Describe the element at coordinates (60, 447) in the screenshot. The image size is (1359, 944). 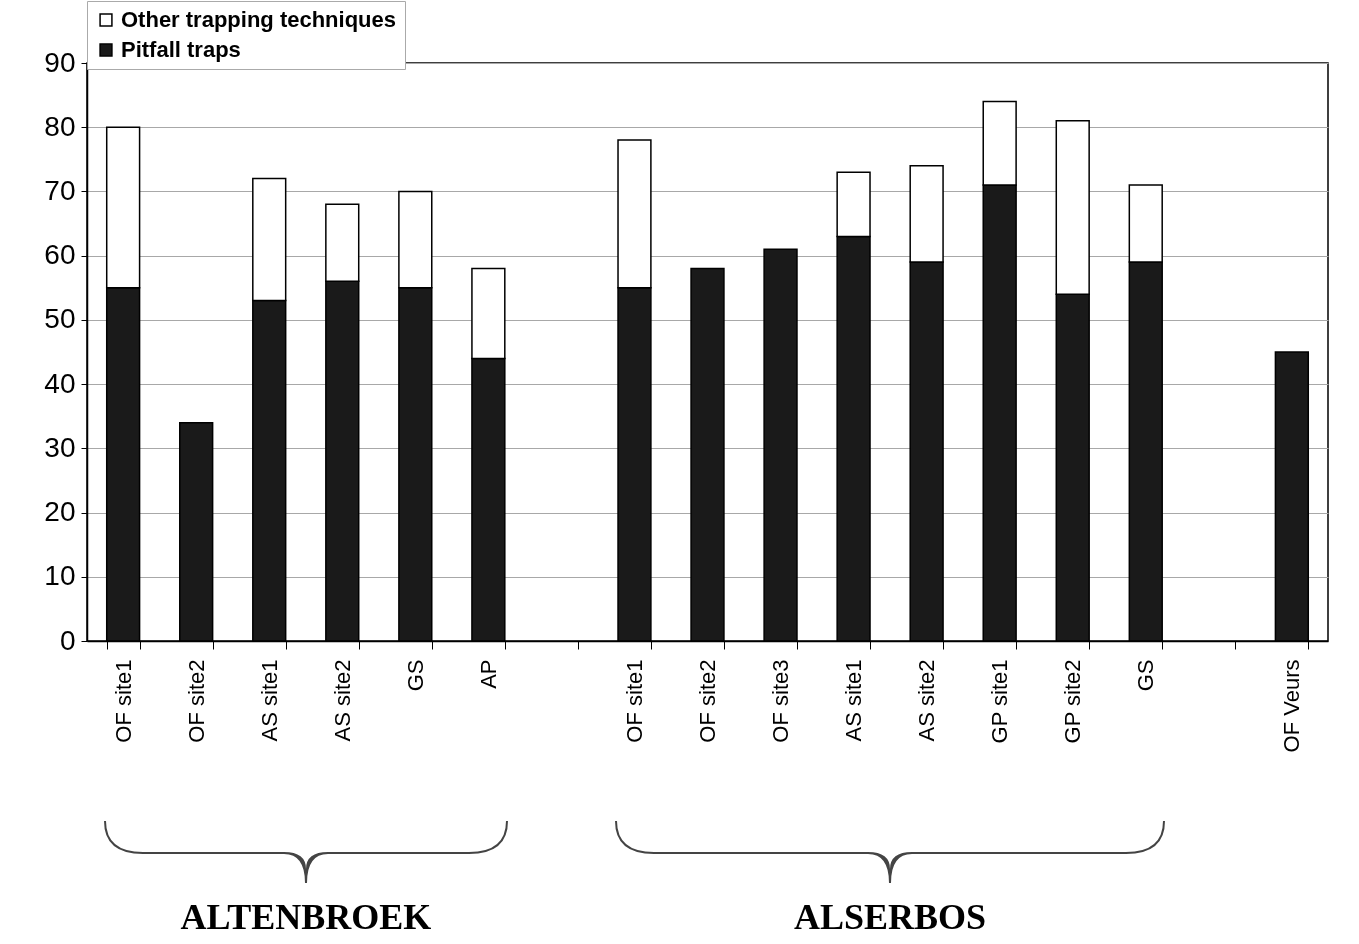
I see `y-tick-label: 30` at that location.